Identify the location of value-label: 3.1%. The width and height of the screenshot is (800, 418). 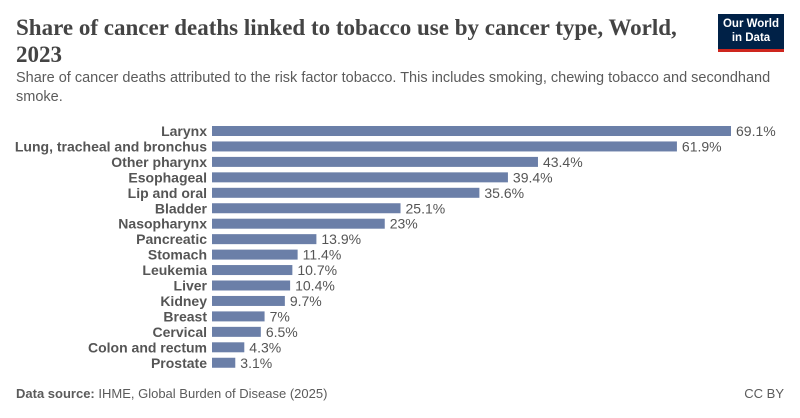
(256, 363).